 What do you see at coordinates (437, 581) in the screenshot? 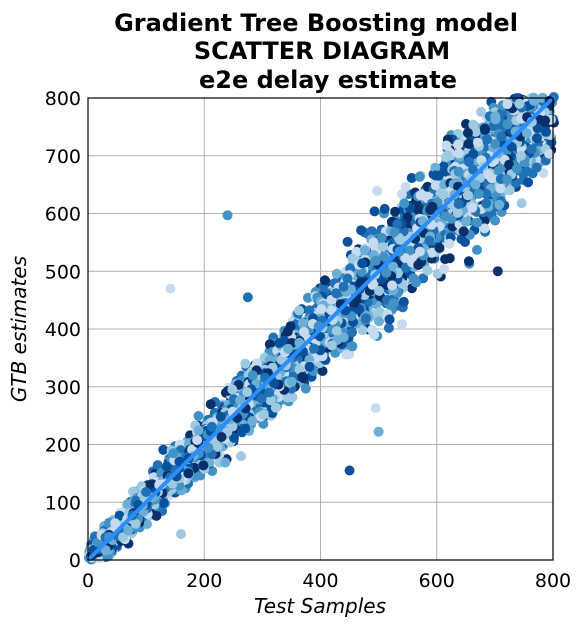
I see `x-tick-label: 600` at bounding box center [437, 581].